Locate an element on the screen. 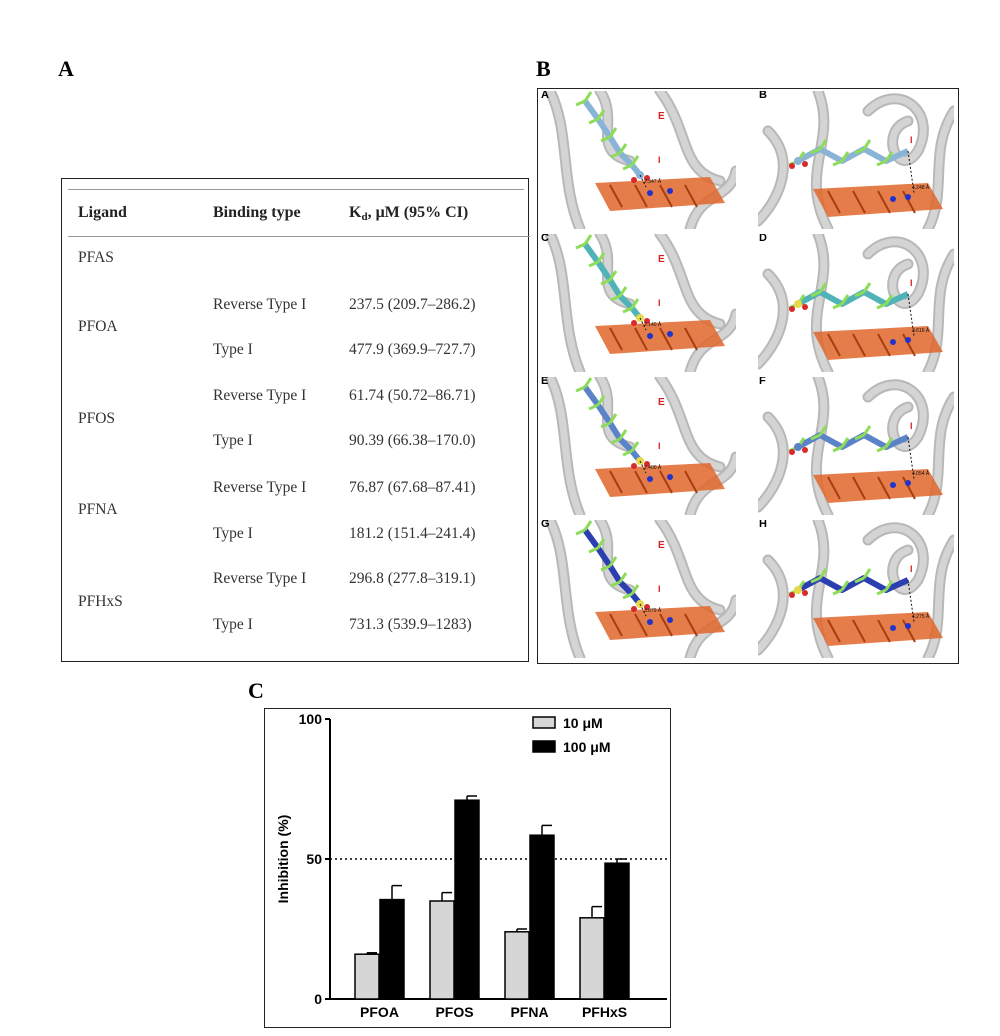  table-top-rule is located at coordinates (296, 189).